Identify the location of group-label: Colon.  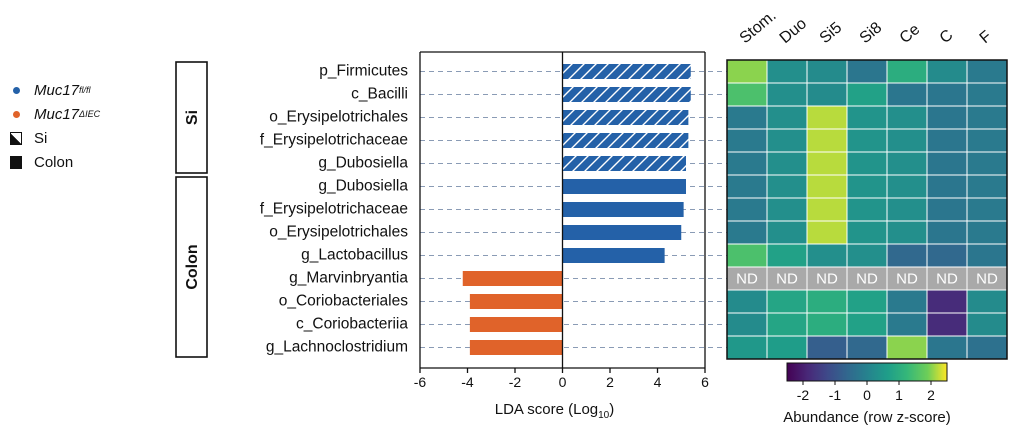
(192, 266).